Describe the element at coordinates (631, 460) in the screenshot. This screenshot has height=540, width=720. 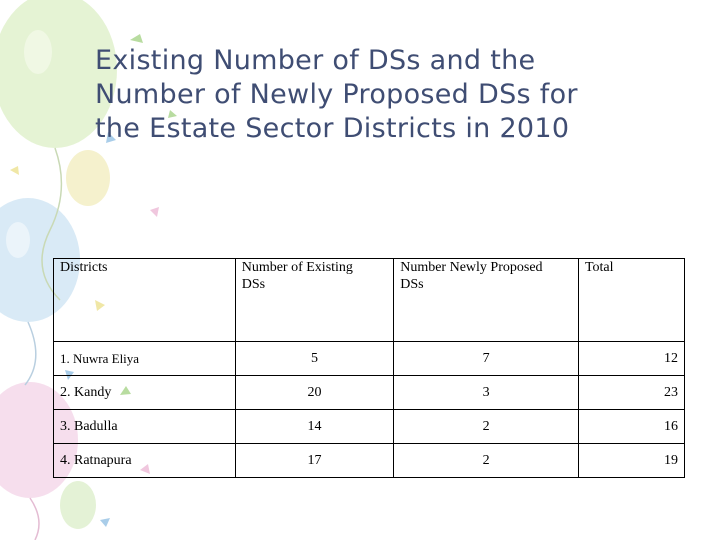
I see `total-value: 19` at that location.